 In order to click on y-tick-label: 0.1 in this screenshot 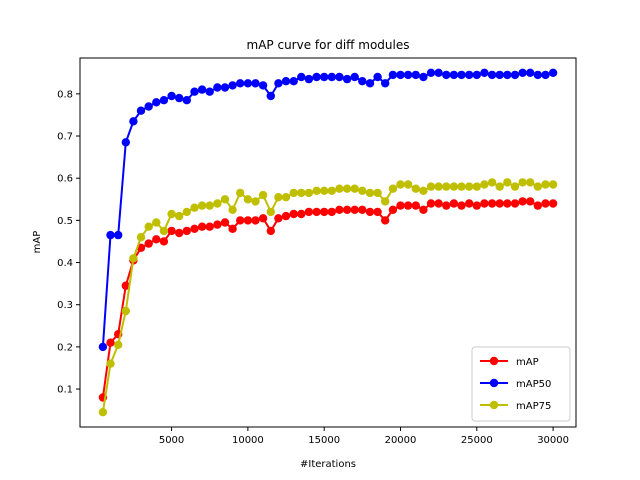, I will do `click(65, 390)`.